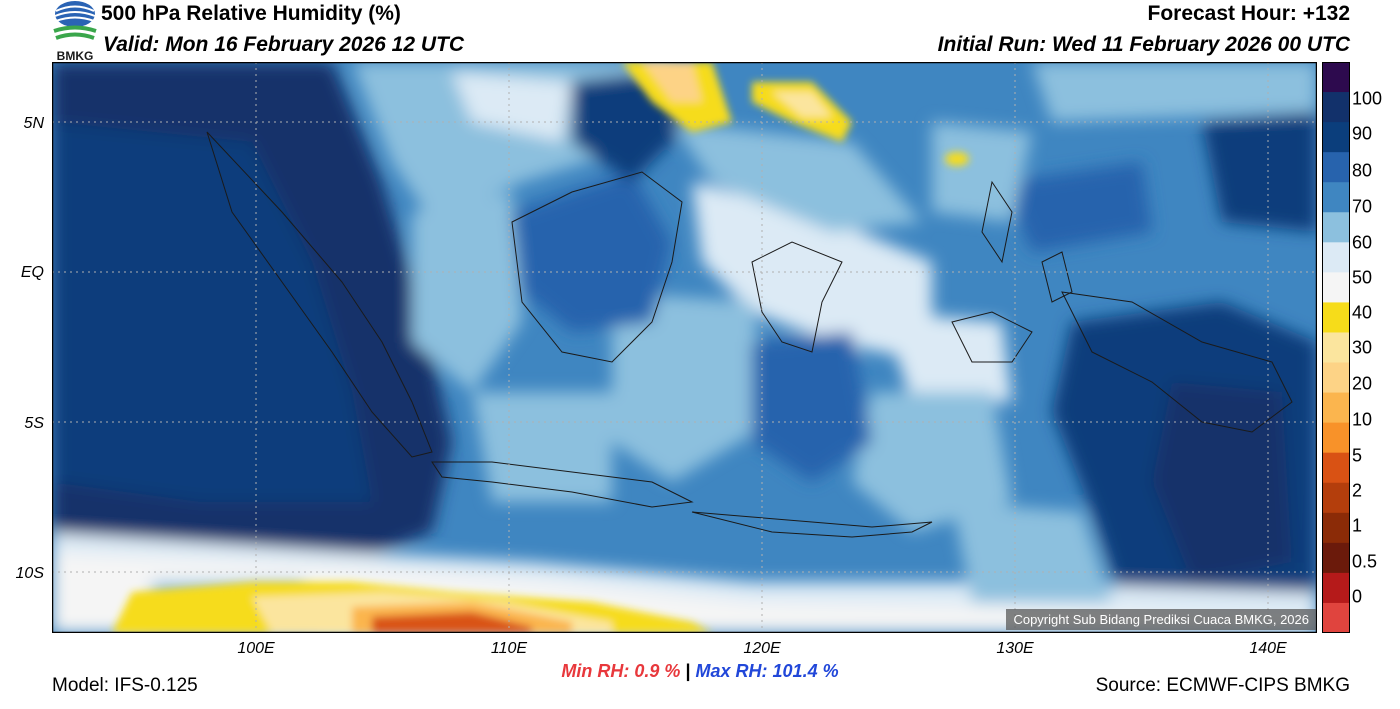 This screenshot has width=1400, height=709. I want to click on lon-label-130e: 130E, so click(1015, 648).